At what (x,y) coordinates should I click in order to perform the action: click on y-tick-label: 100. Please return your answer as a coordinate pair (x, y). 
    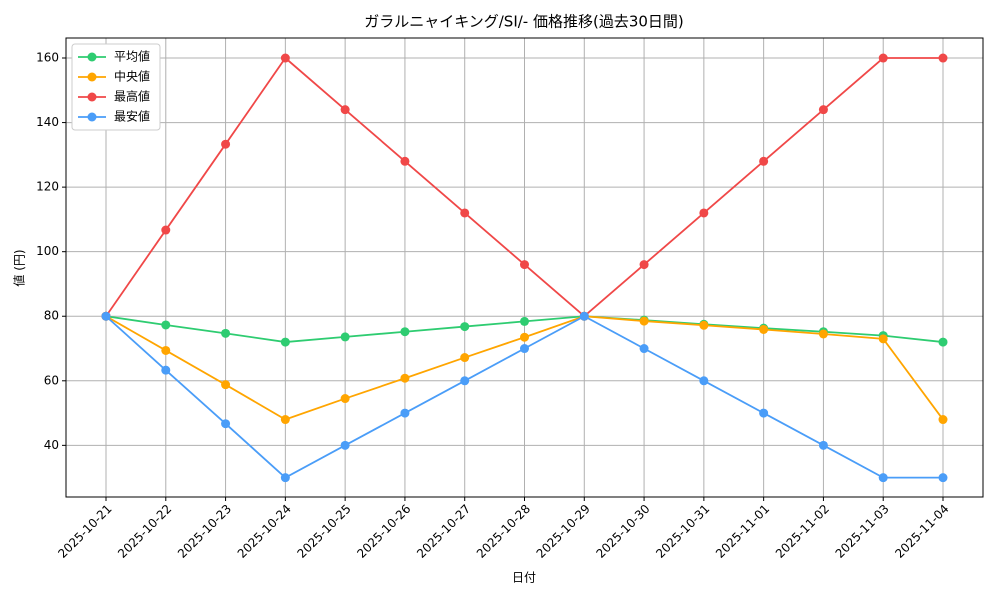
    Looking at the image, I should click on (47, 251).